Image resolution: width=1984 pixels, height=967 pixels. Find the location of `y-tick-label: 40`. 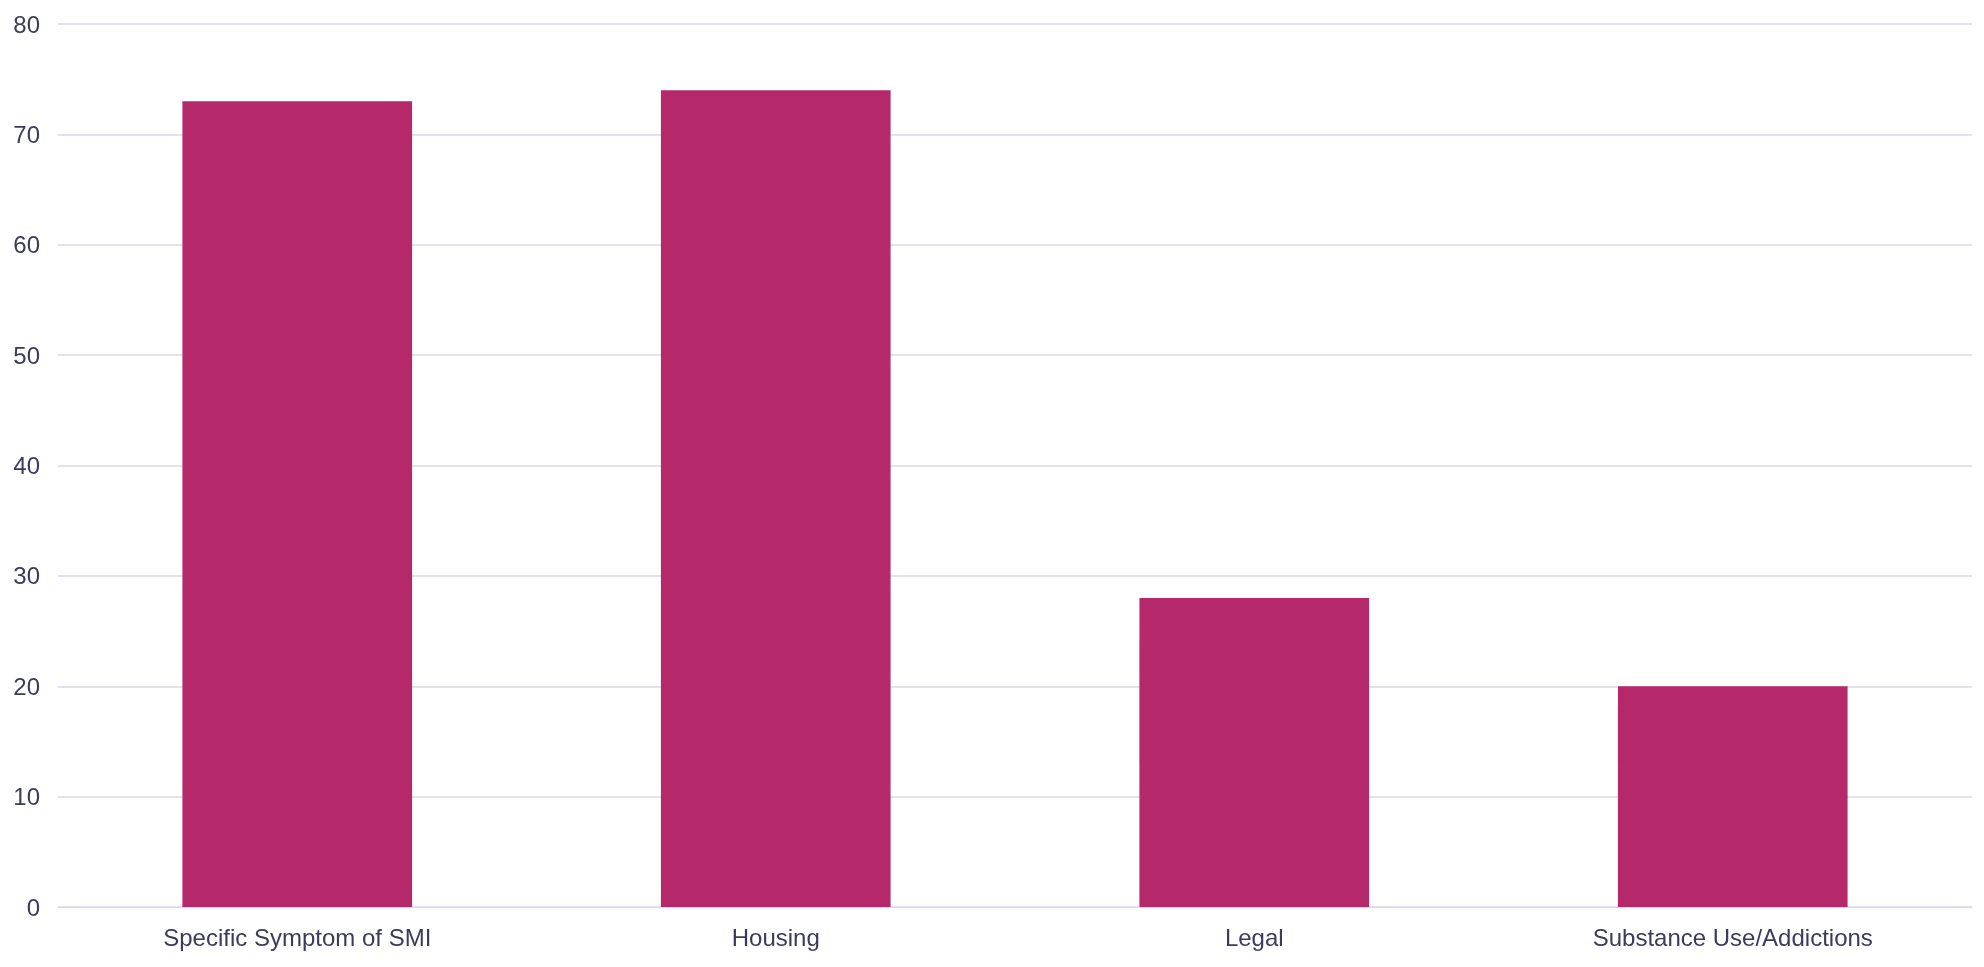

y-tick-label: 40 is located at coordinates (26, 465).